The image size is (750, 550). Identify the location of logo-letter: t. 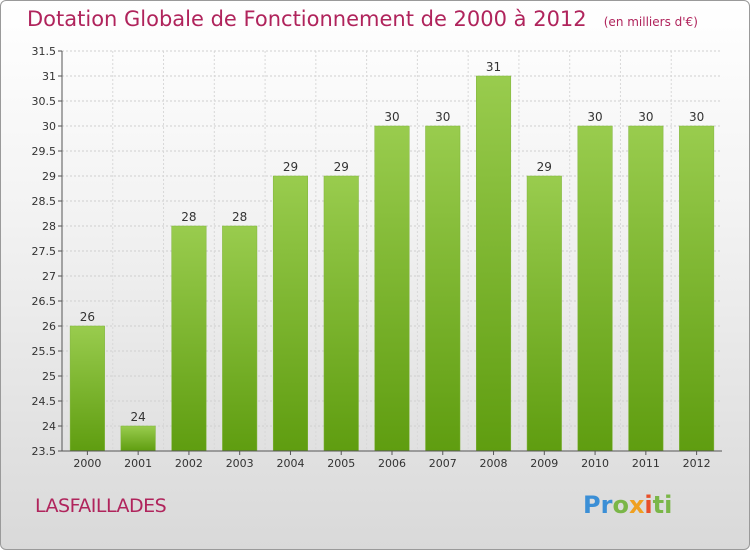
(658, 505).